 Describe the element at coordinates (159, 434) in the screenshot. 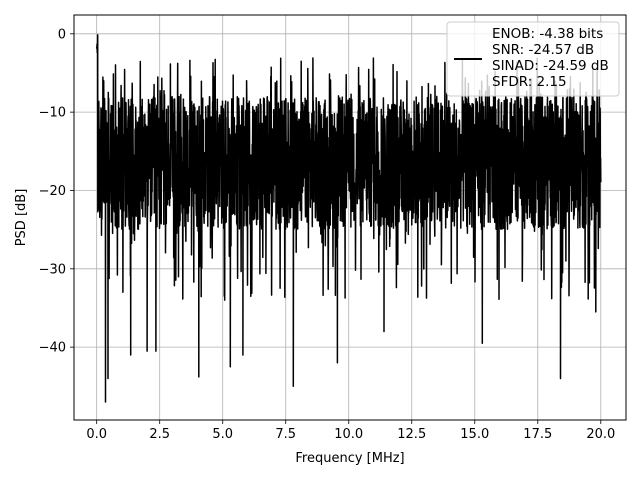

I see `x-tick-label: 2.5` at that location.